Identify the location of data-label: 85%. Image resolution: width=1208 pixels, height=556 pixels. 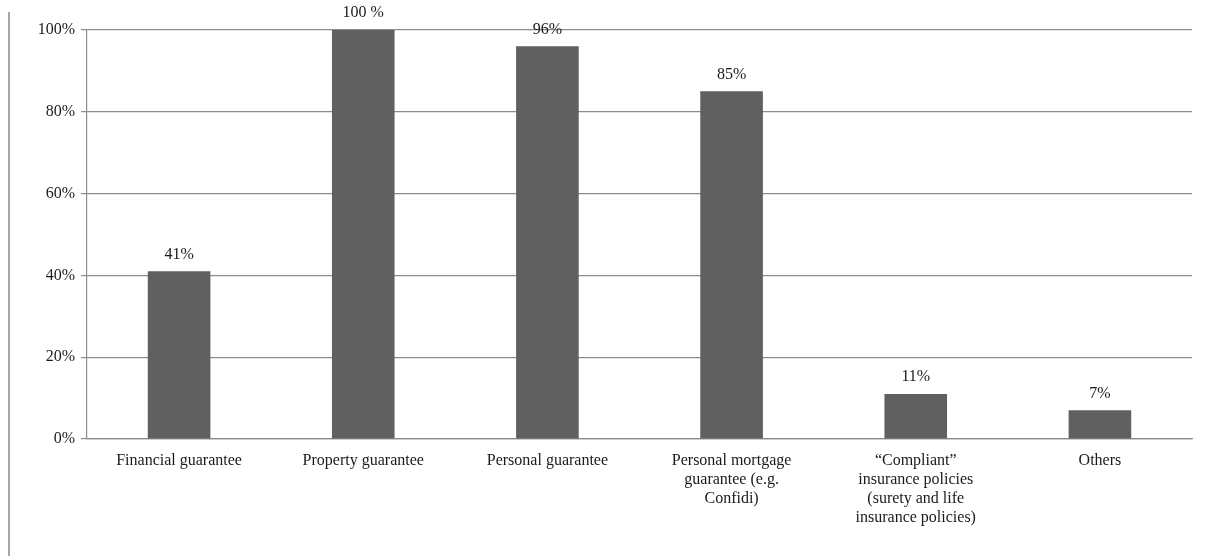
(731, 73).